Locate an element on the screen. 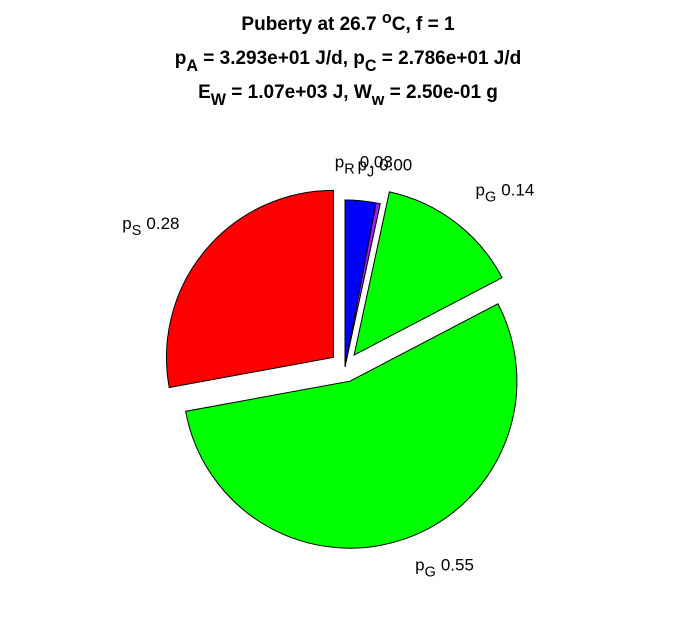  text-segment: R is located at coordinates (349, 169).